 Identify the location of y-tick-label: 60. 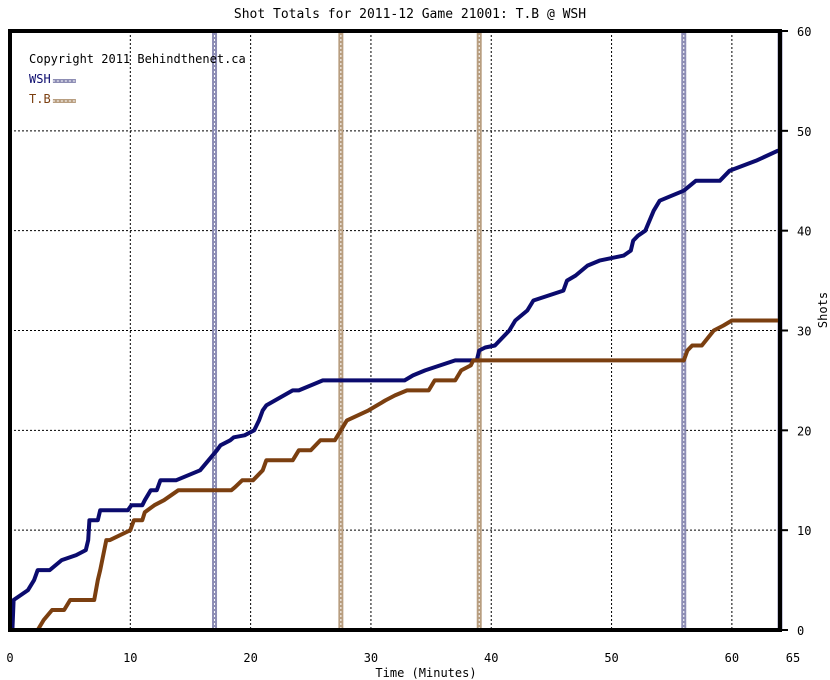
(804, 32).